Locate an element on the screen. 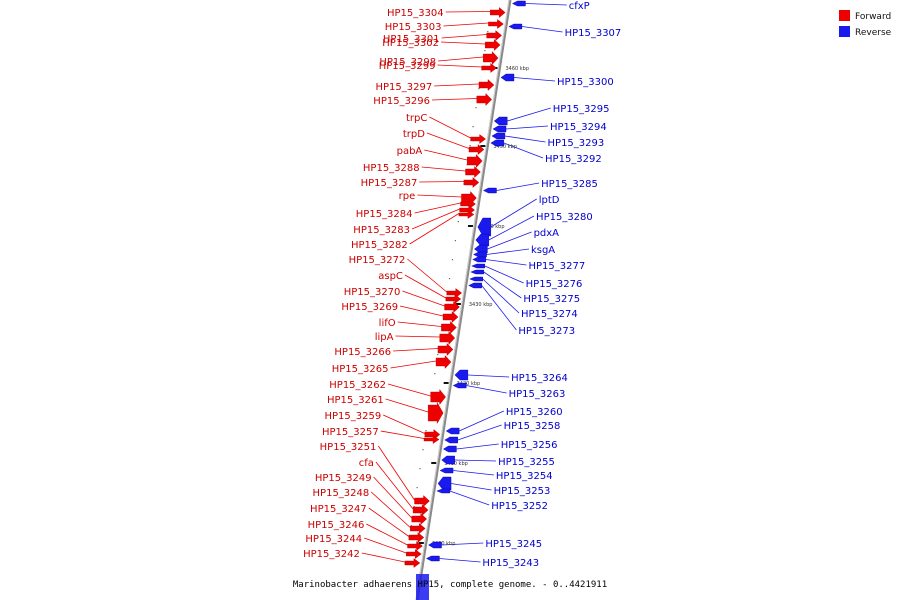 This screenshot has width=900, height=600. forward-gene-label: HP15_3284 is located at coordinates (384, 214).